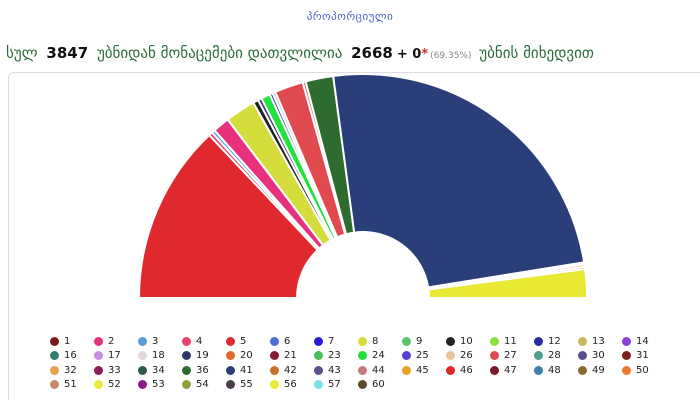  What do you see at coordinates (63, 370) in the screenshot?
I see `legend-item-32: 32` at bounding box center [63, 370].